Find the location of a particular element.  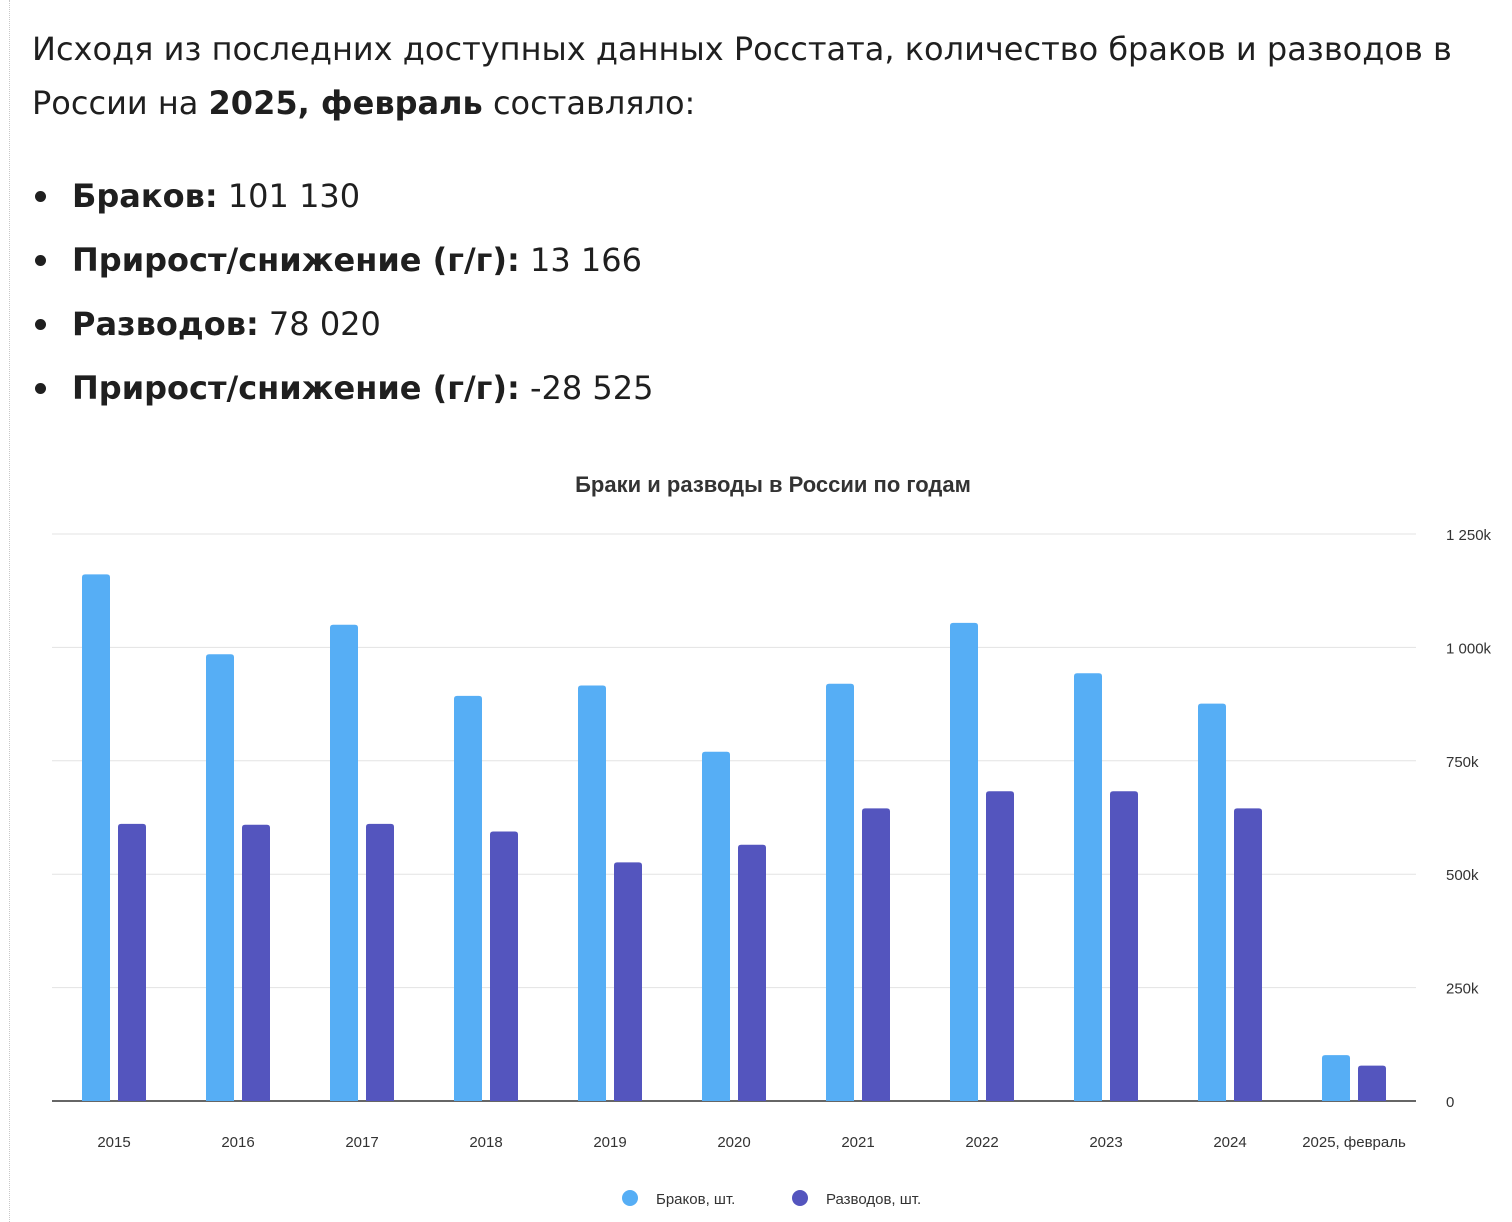

intro-period: 2025, февраль is located at coordinates (345, 103).